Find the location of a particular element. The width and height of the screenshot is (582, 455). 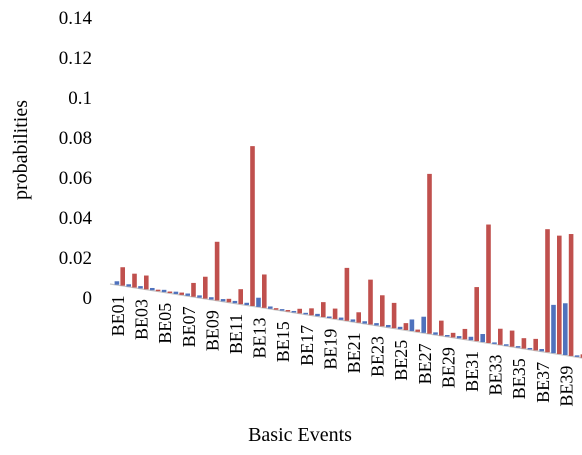

x-tick-label: BE11 is located at coordinates (236, 334).